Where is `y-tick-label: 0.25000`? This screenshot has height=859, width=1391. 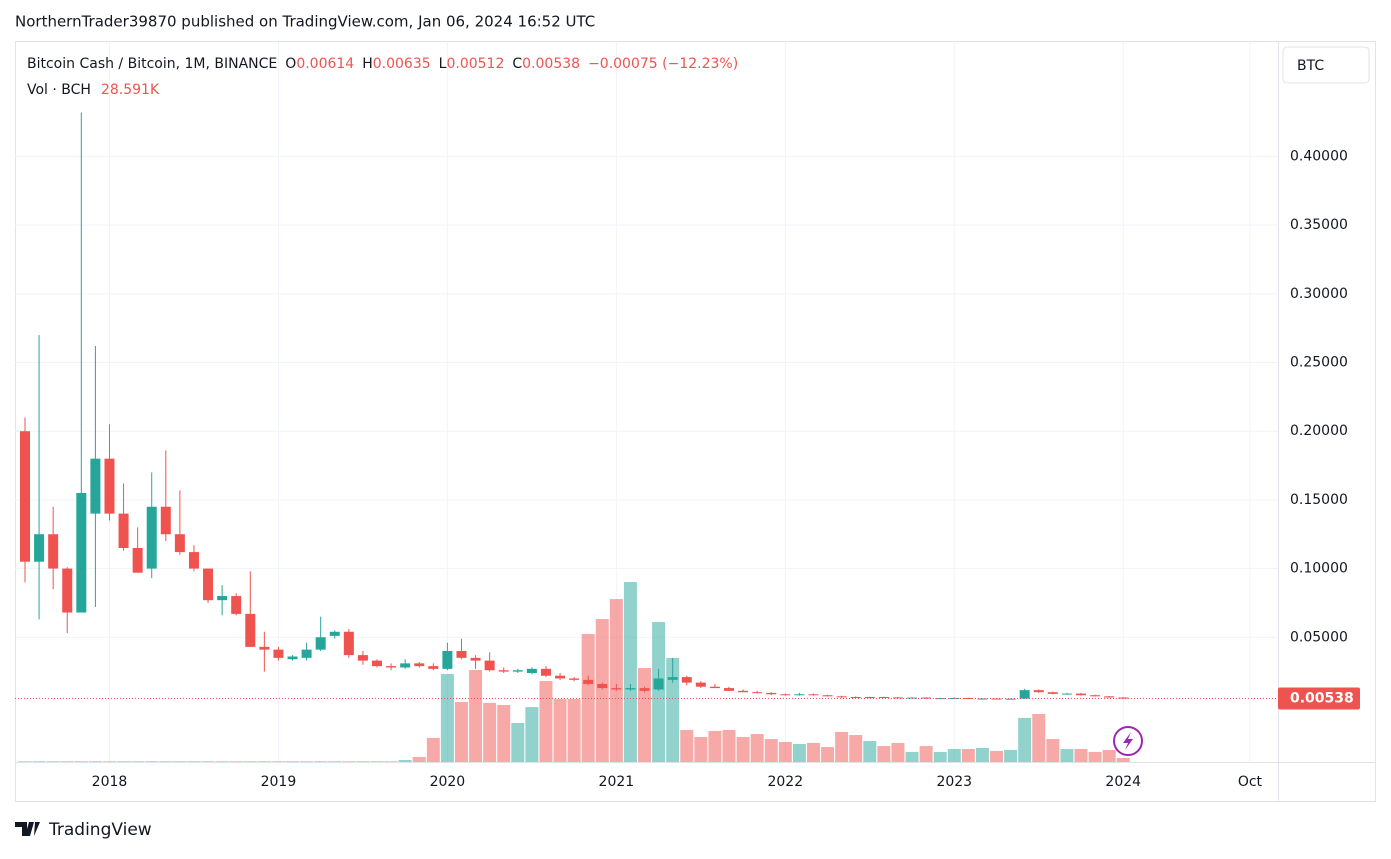
y-tick-label: 0.25000 is located at coordinates (1319, 363).